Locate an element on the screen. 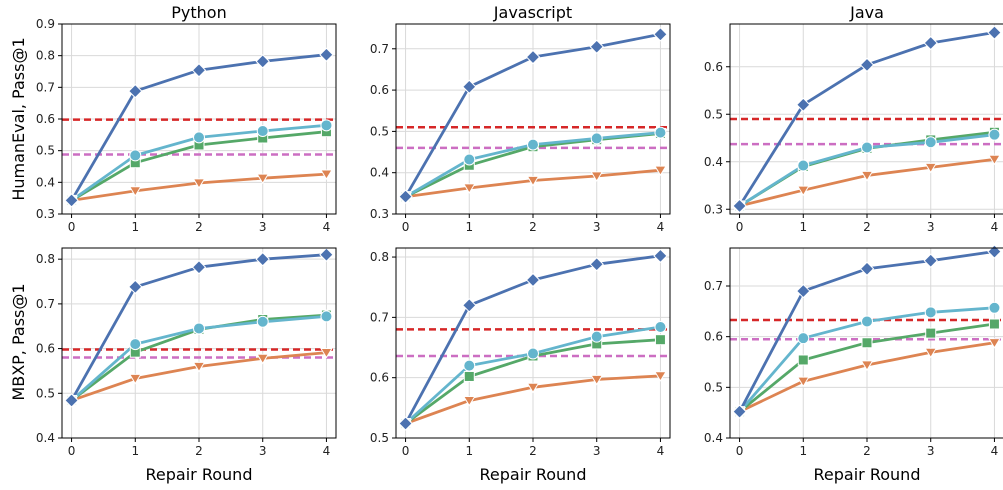 The width and height of the screenshot is (1003, 490). subplot-r1c2: 0.4 0.5 0.6 0.7 0 1 2 3 4 is located at coordinates (853, 351).